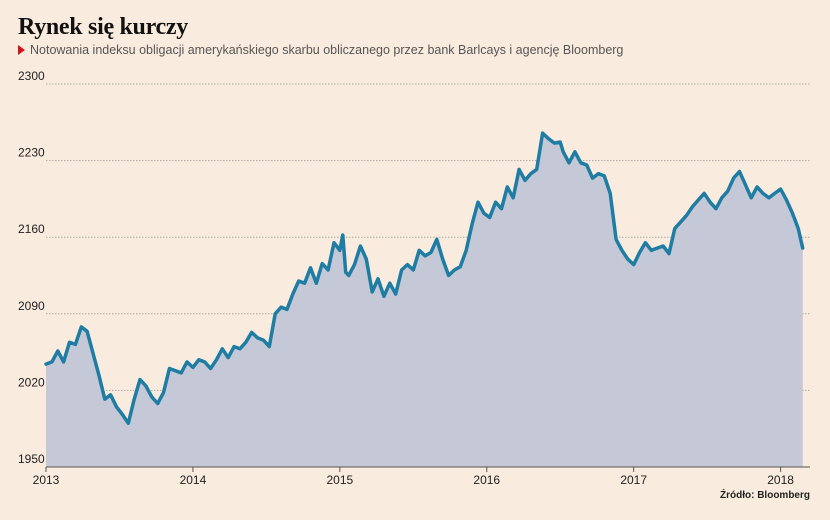  Describe the element at coordinates (31, 153) in the screenshot. I see `y-tick-label: 2230` at that location.